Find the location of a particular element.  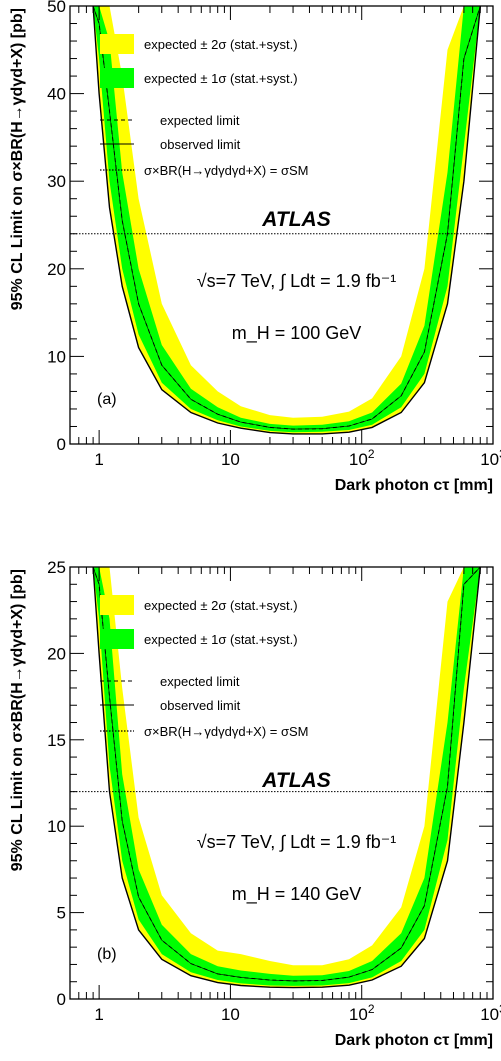

y-tick-label: 25 is located at coordinates (56, 567).